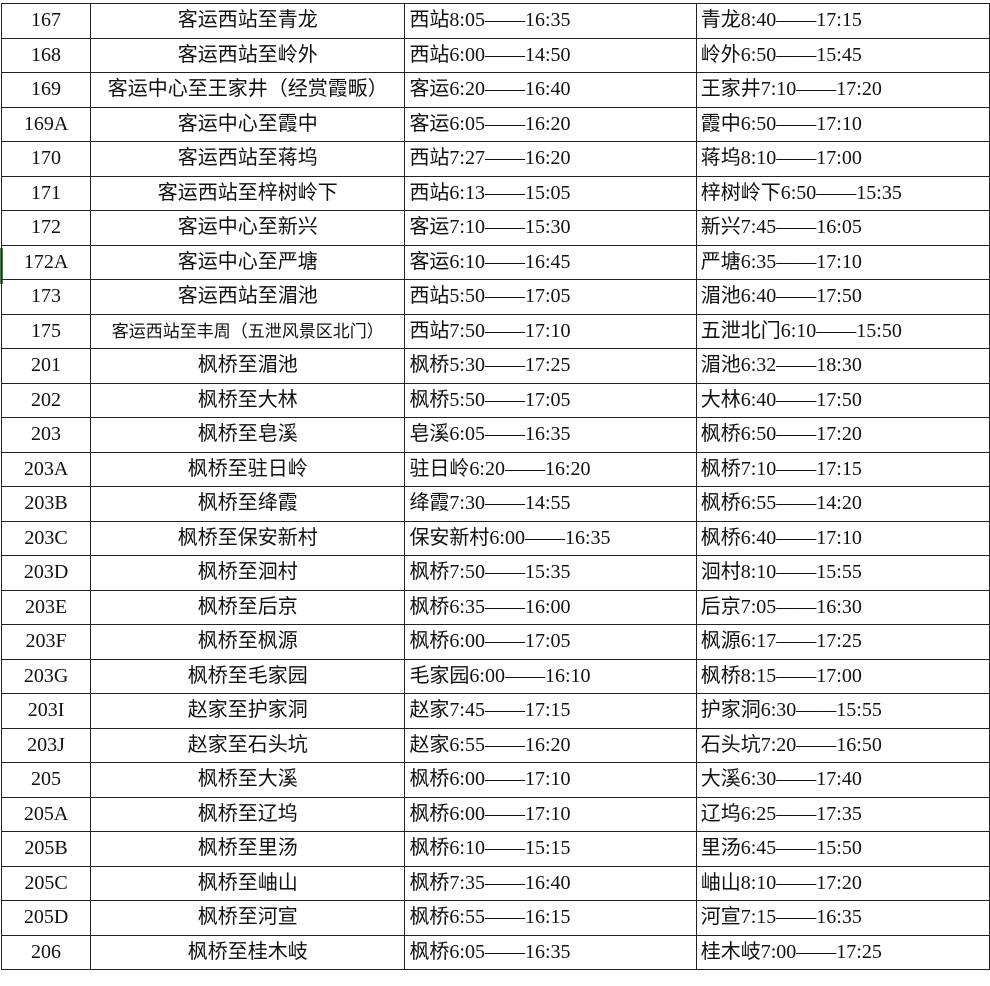  What do you see at coordinates (248, 952) in the screenshot?
I see `route-name-cell: 枫桥至桂木岐` at bounding box center [248, 952].